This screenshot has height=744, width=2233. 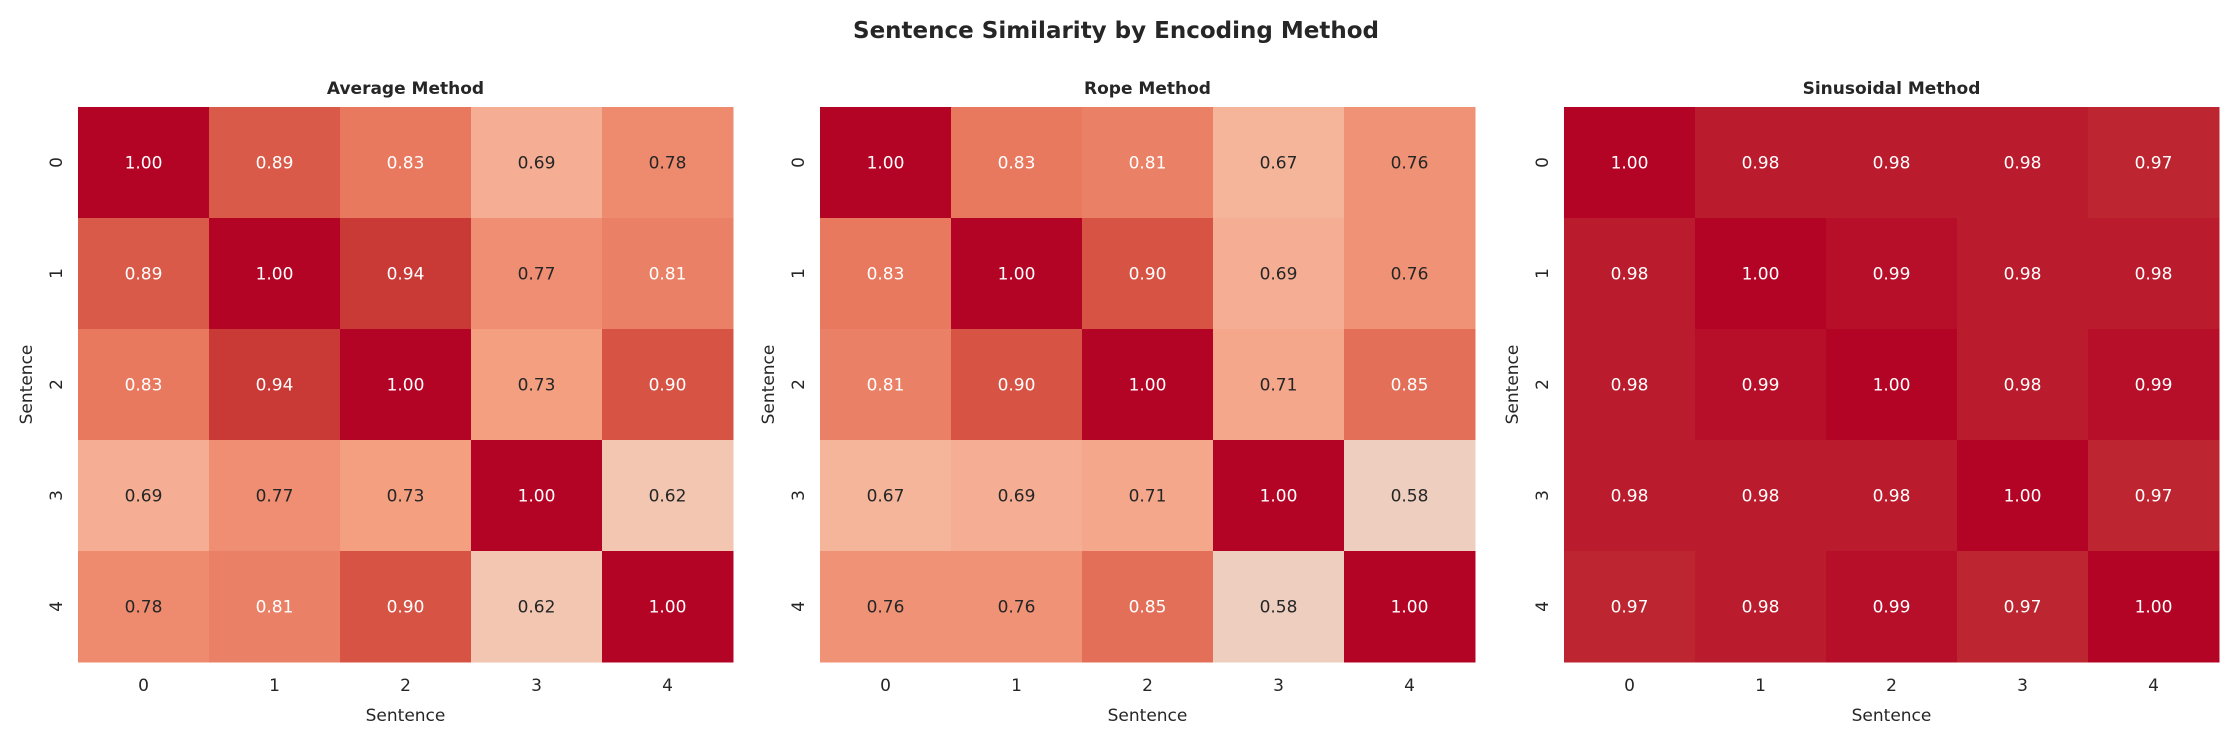 What do you see at coordinates (537, 164) in the screenshot?
I see `cell-label: 0.69` at bounding box center [537, 164].